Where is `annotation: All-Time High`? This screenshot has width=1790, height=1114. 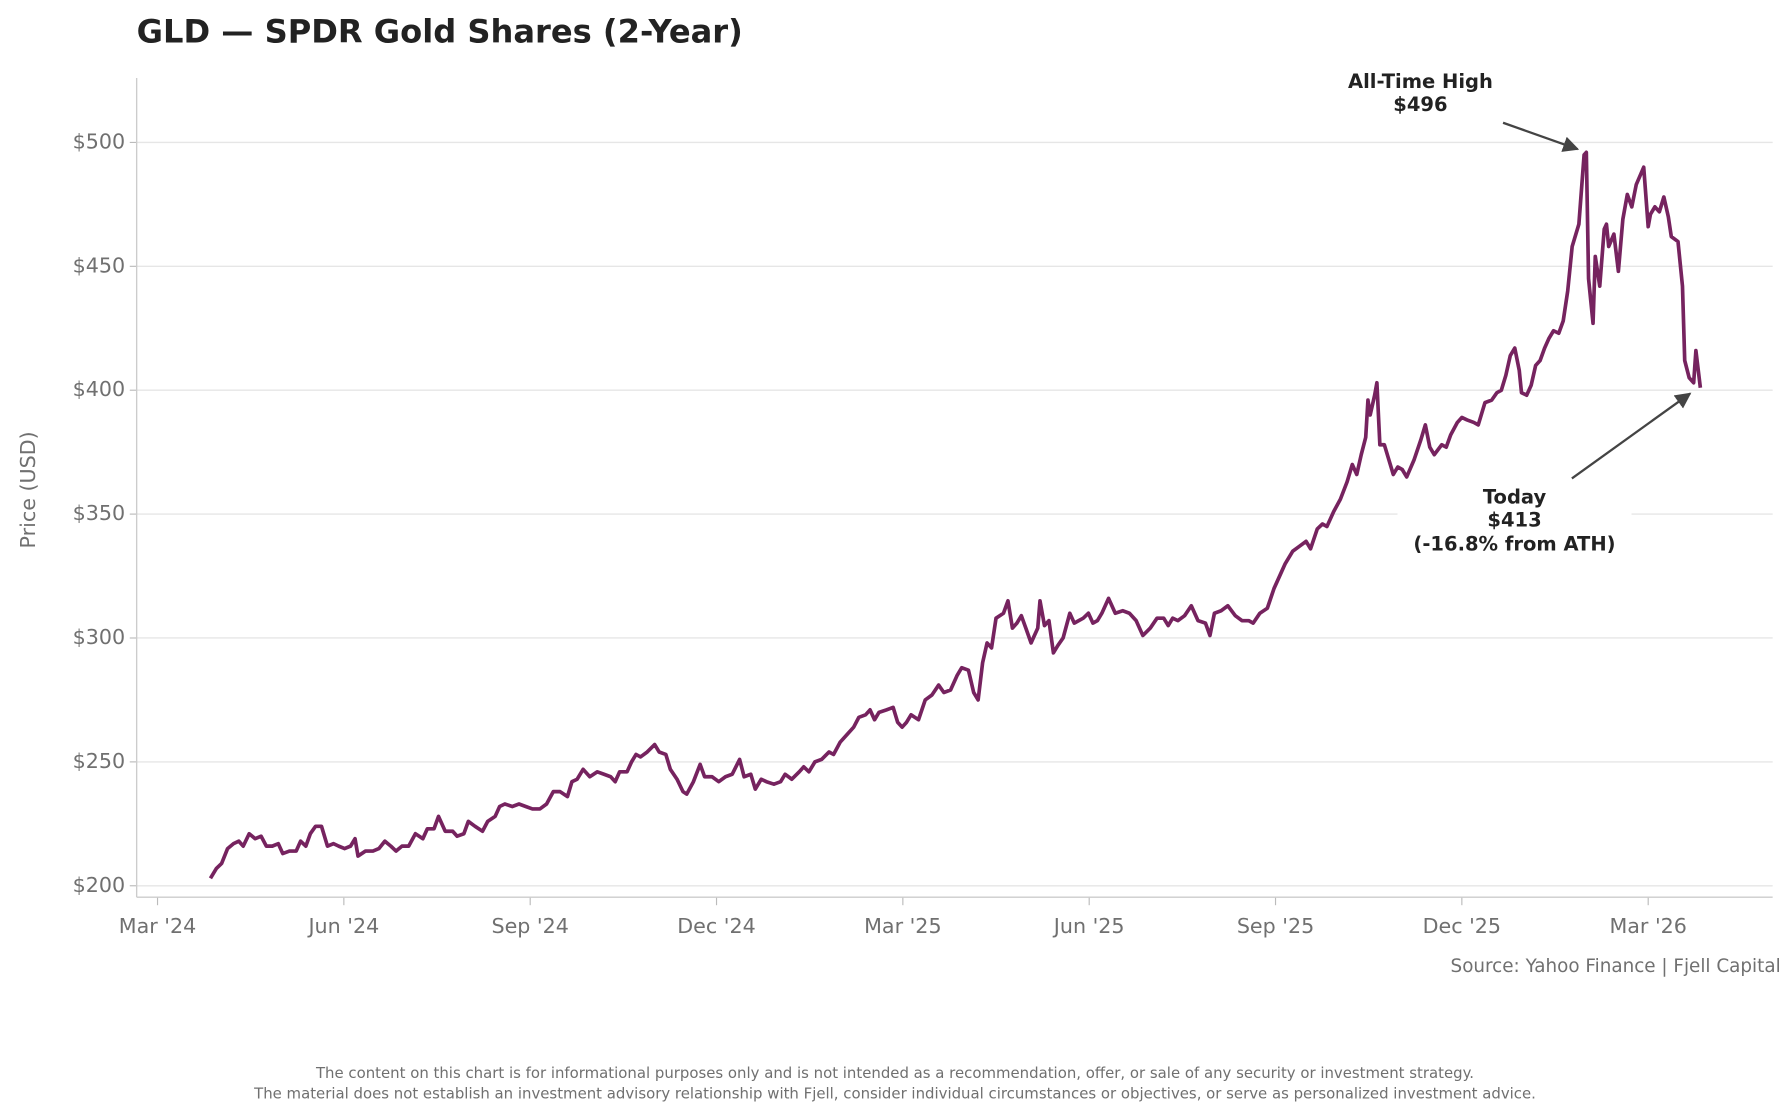 annotation: All-Time High is located at coordinates (1420, 81).